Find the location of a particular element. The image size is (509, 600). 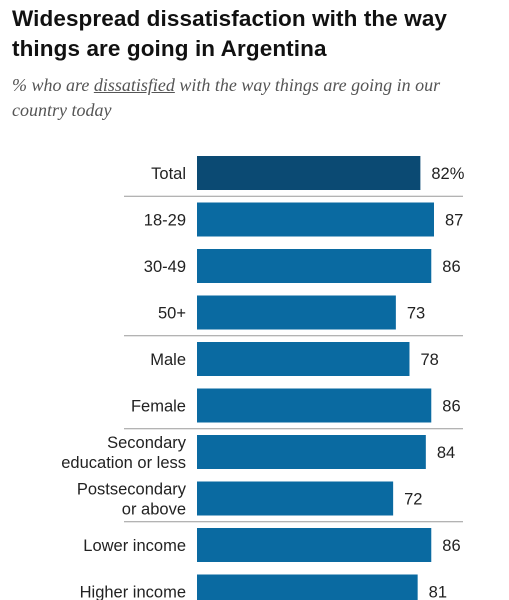

value-label-6: 84 is located at coordinates (446, 453).